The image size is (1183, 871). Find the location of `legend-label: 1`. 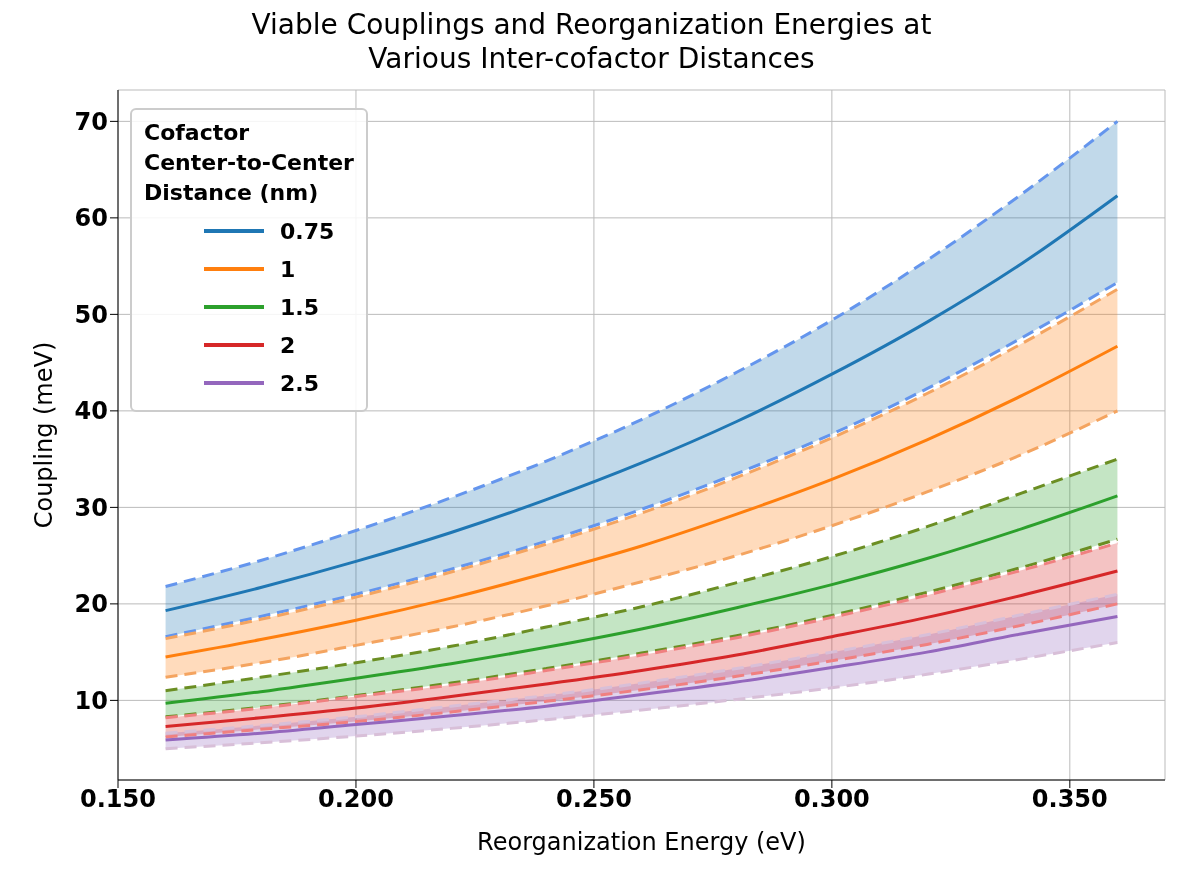

legend-label: 1 is located at coordinates (288, 269).